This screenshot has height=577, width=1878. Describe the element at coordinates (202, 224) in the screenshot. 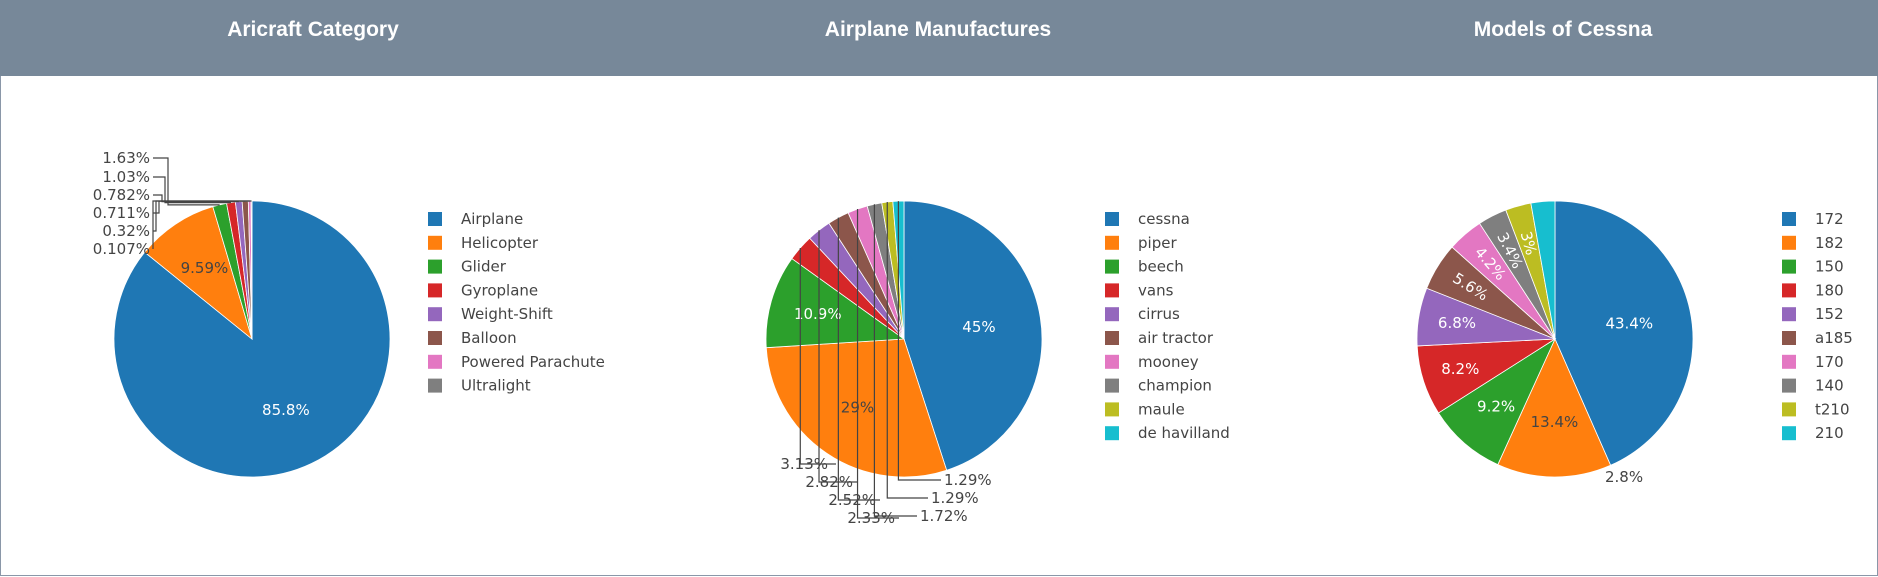

I see `leader-line-ultralight` at that location.